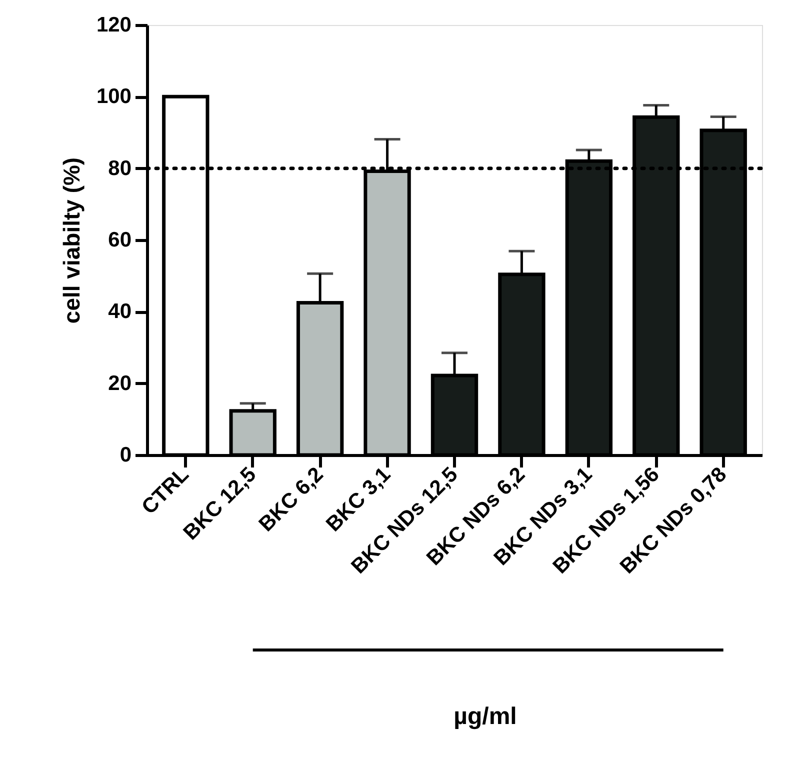 This screenshot has height=764, width=810. Describe the element at coordinates (114, 25) in the screenshot. I see `y-tick-label: 120` at that location.